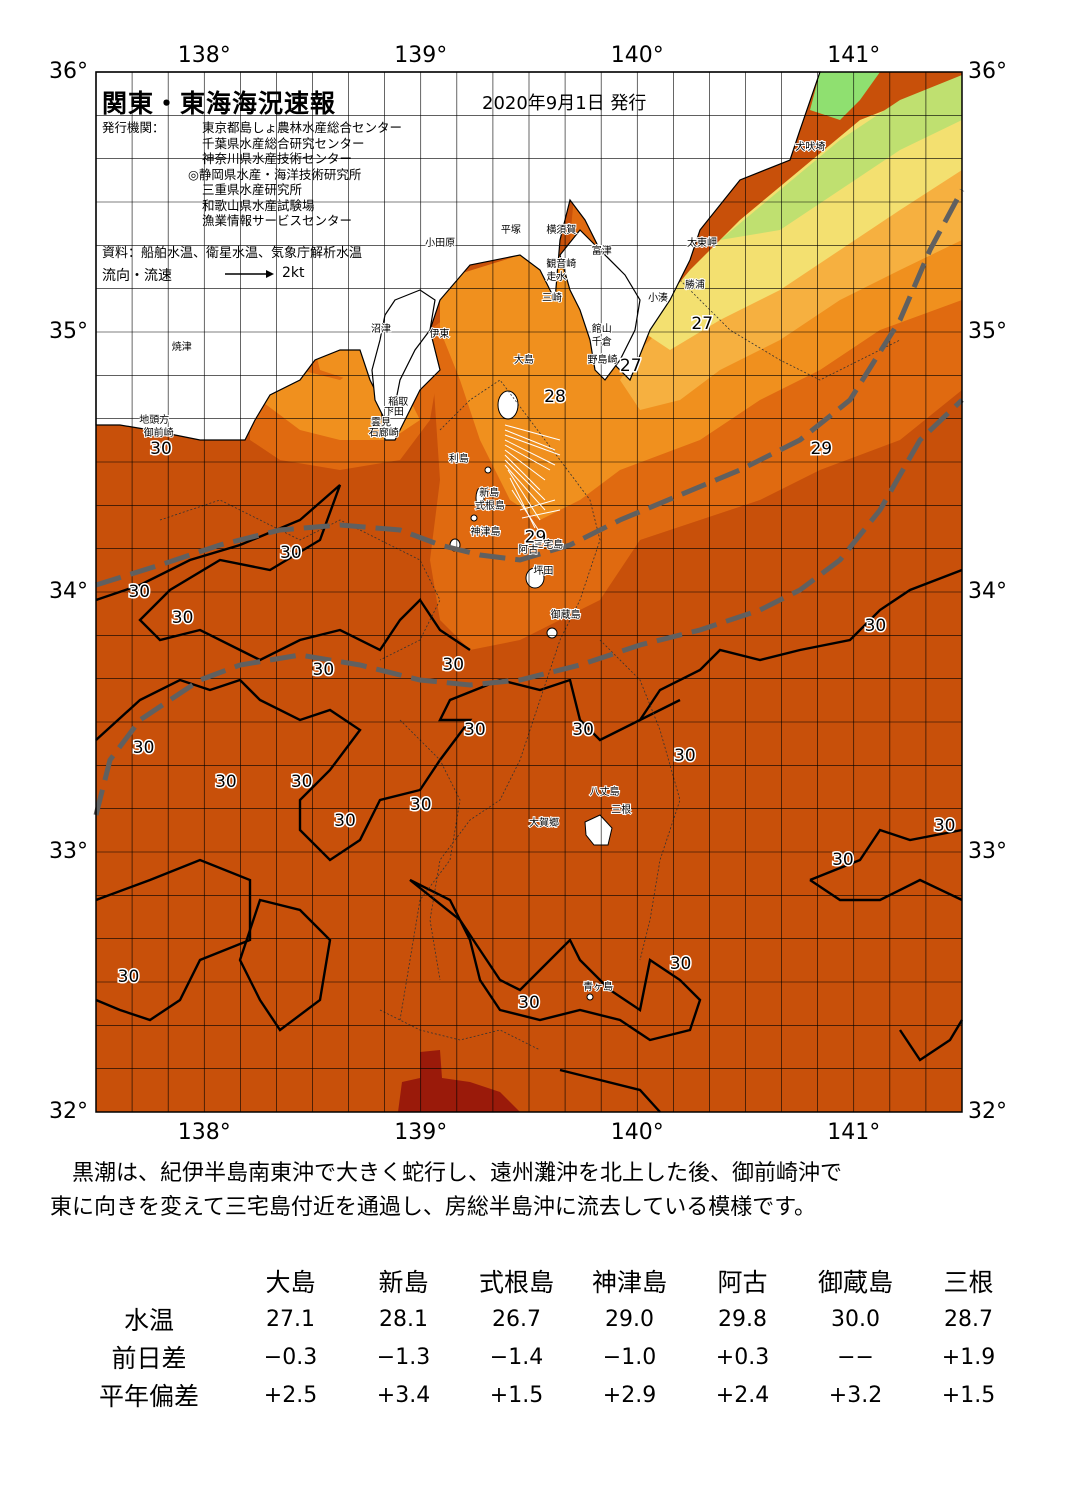 The height and width of the screenshot is (1505, 1065). What do you see at coordinates (68, 331) in the screenshot?
I see `axis-tick-label: 35°` at bounding box center [68, 331].